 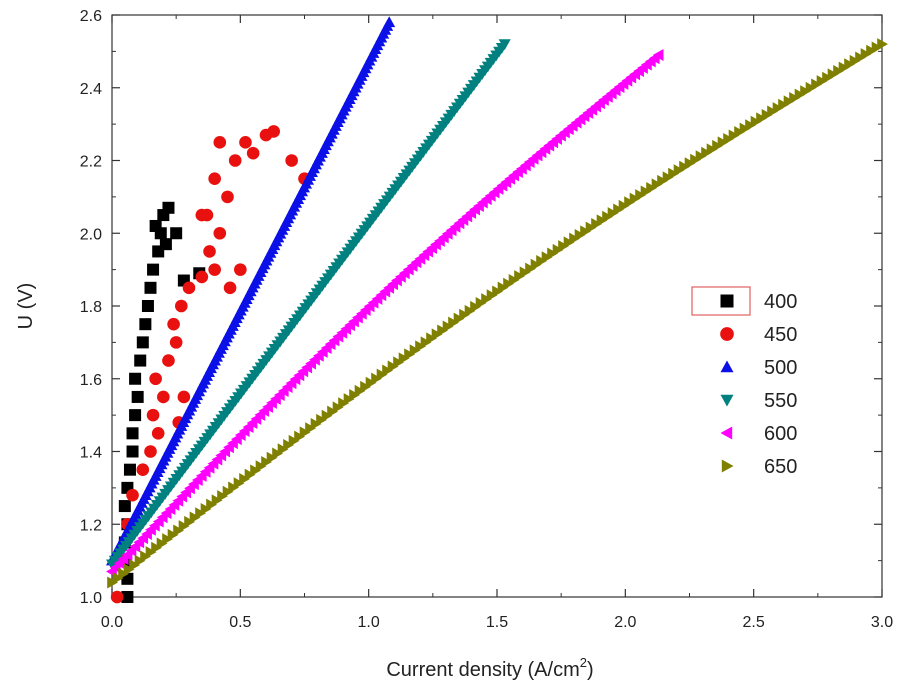 I want to click on y-tick-label: 2.4, so click(x=91, y=89).